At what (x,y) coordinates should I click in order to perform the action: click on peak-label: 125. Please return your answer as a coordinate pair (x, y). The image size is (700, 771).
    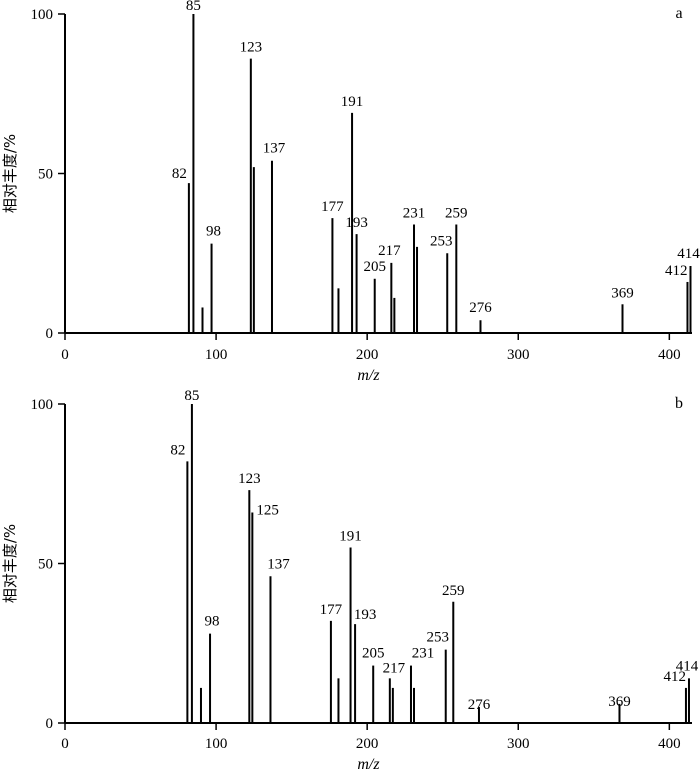
    Looking at the image, I should click on (267, 510).